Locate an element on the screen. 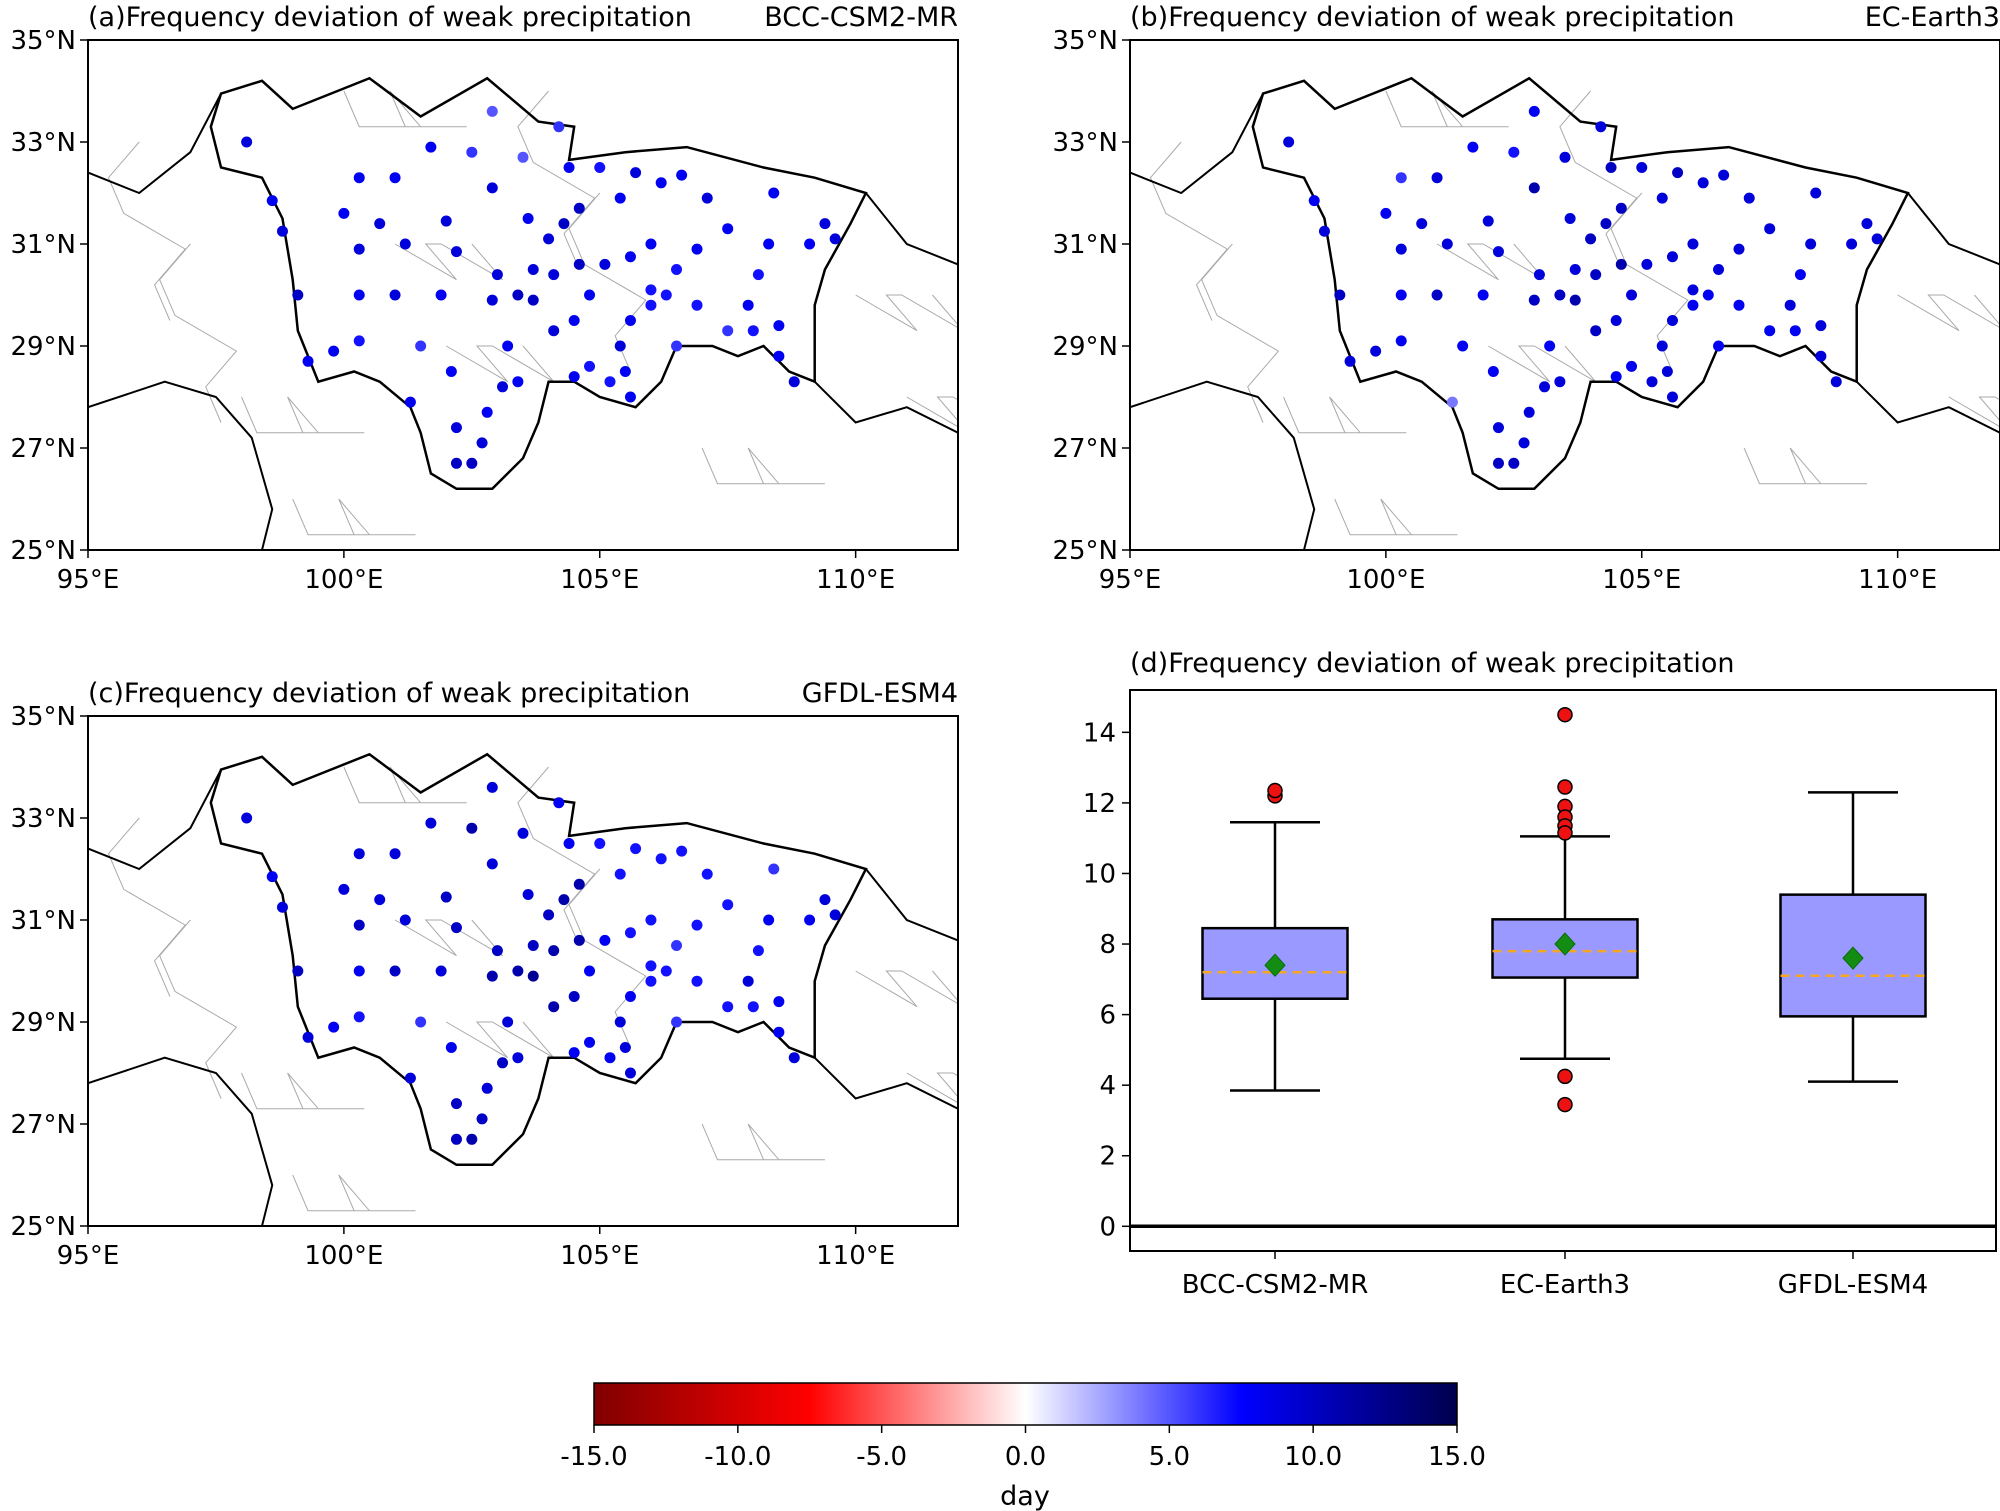 Image resolution: width=2000 pixels, height=1511 pixels. colorbar-label: day is located at coordinates (1025, 1496).